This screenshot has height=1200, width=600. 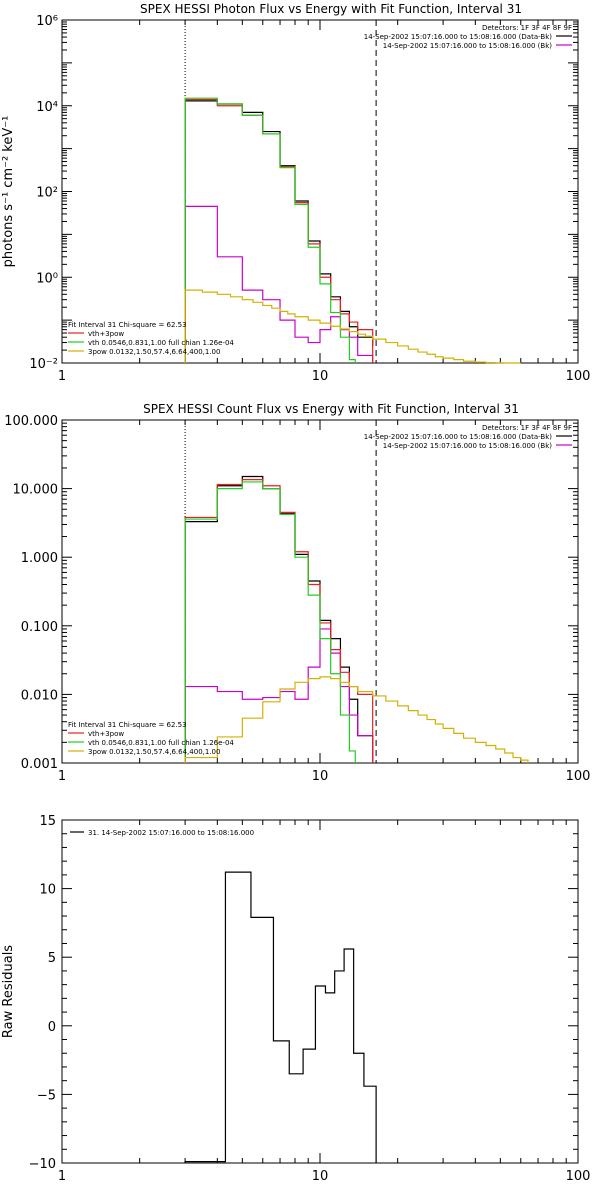 What do you see at coordinates (8, 991) in the screenshot?
I see `y-axis-label: Raw Residuals` at bounding box center [8, 991].